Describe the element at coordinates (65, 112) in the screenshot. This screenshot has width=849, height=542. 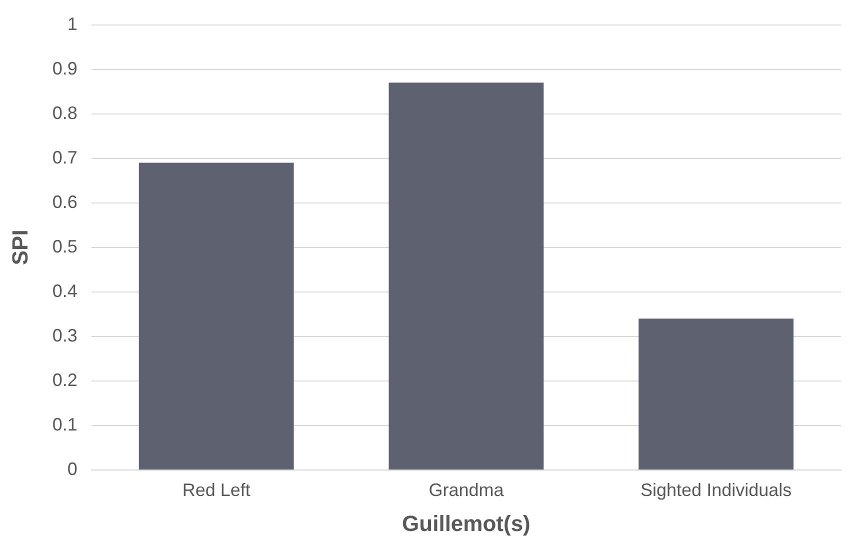
I see `y-tick-label: 0.8` at that location.